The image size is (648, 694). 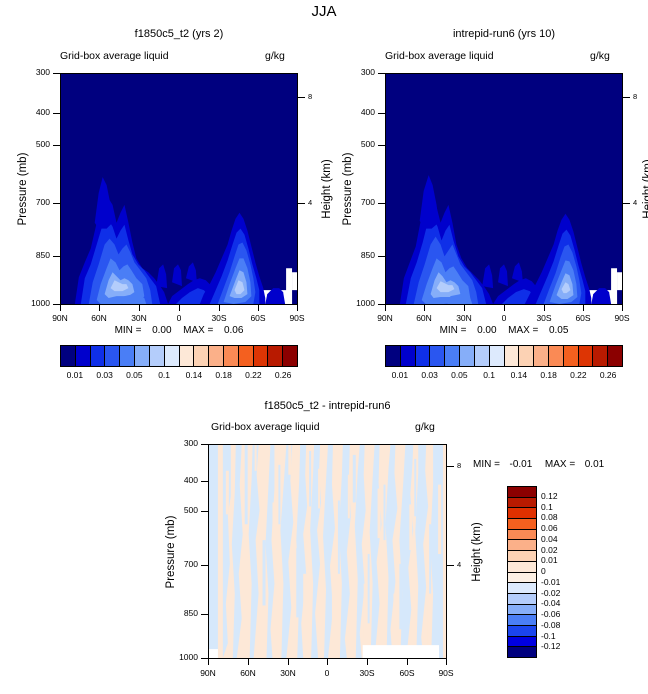 I want to click on htick-8: 8, so click(x=310, y=96).